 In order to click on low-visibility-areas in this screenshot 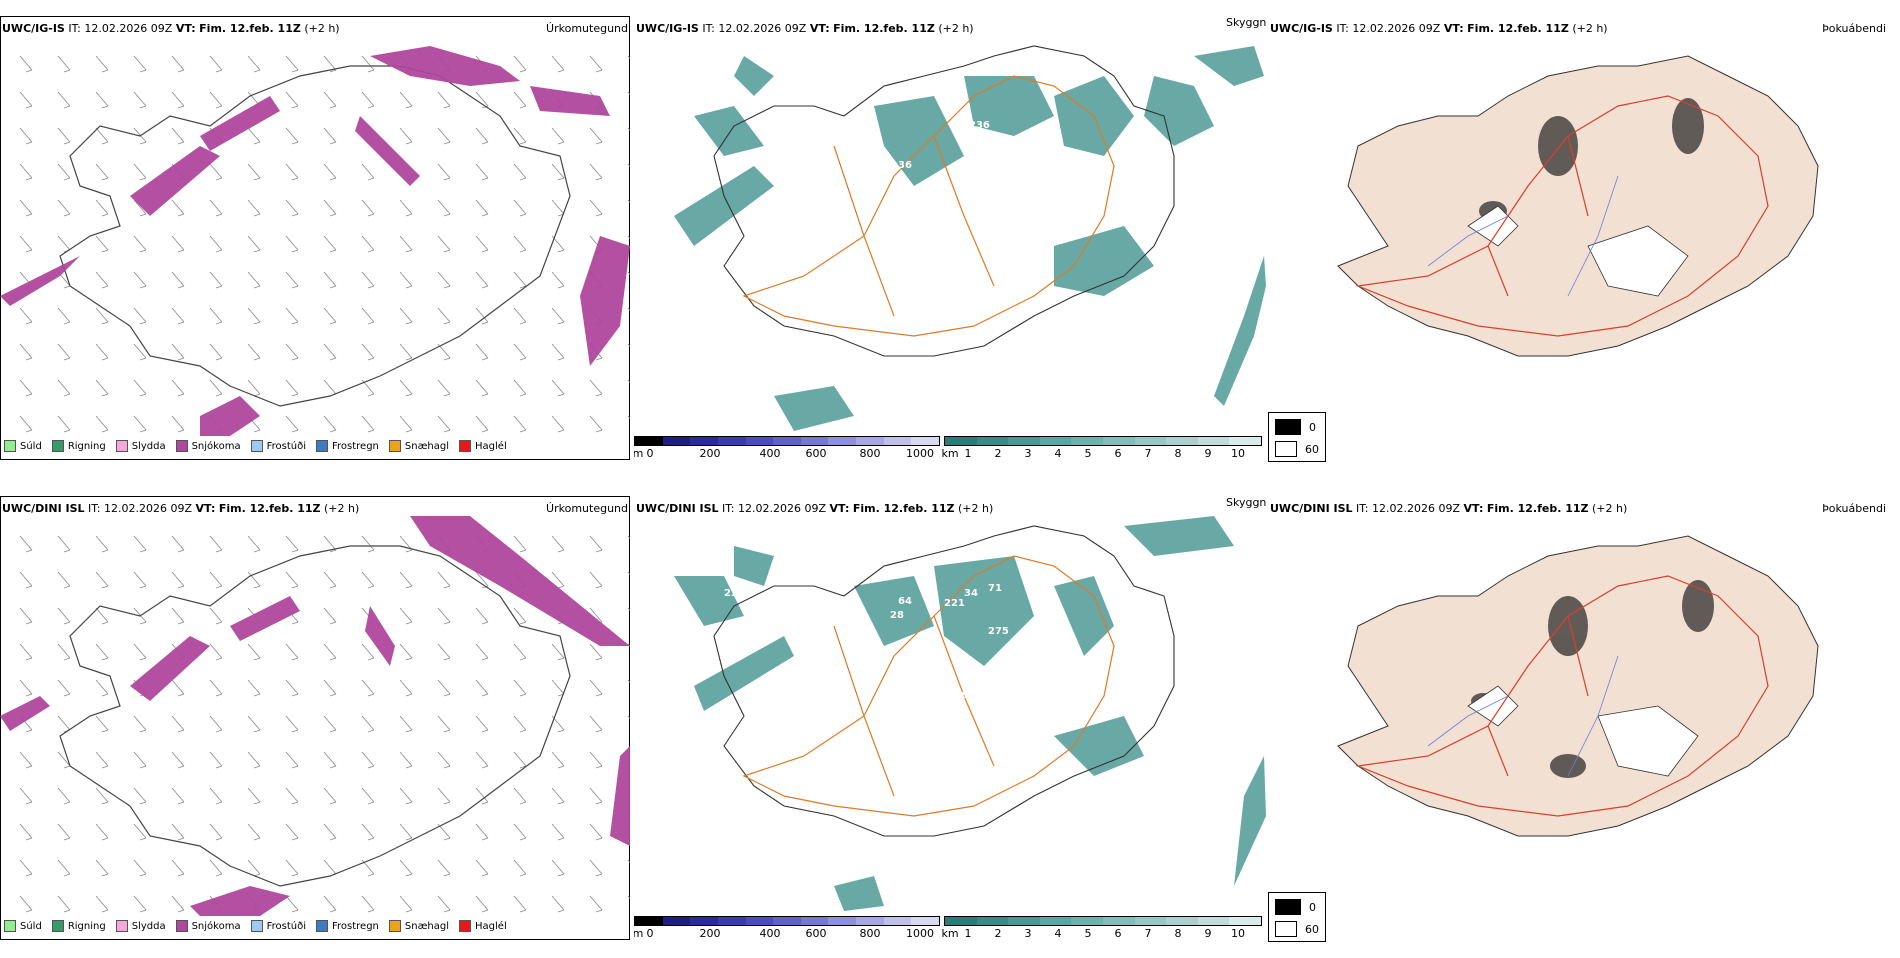, I will do `click(970, 713)`.